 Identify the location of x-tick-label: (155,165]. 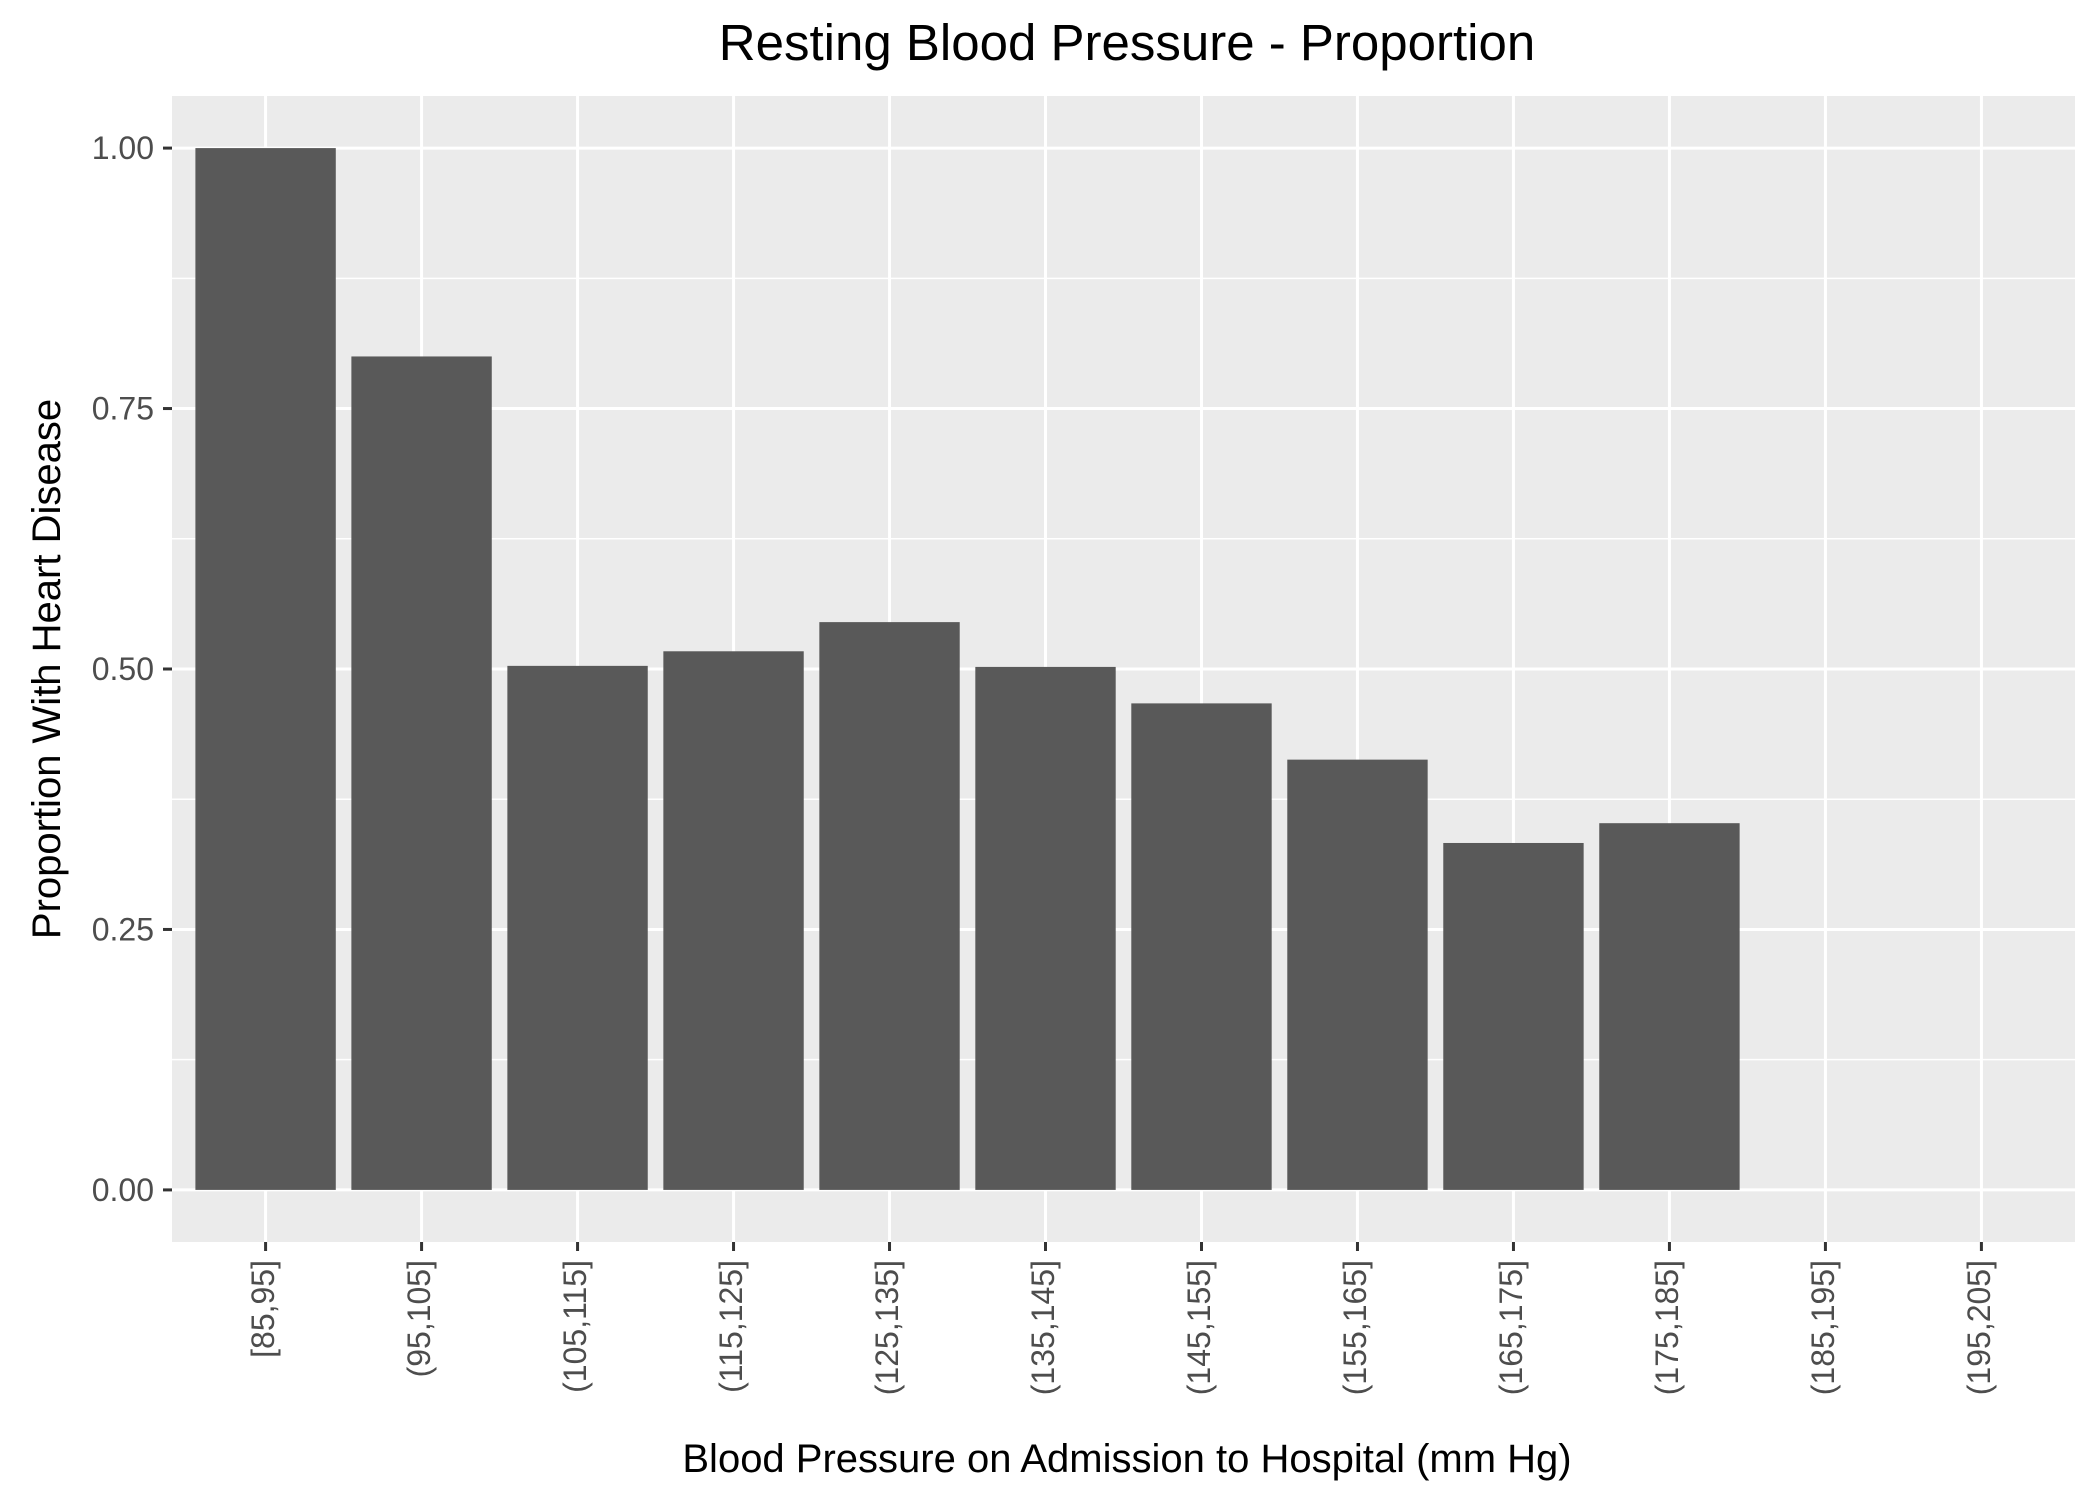
(1355, 1327).